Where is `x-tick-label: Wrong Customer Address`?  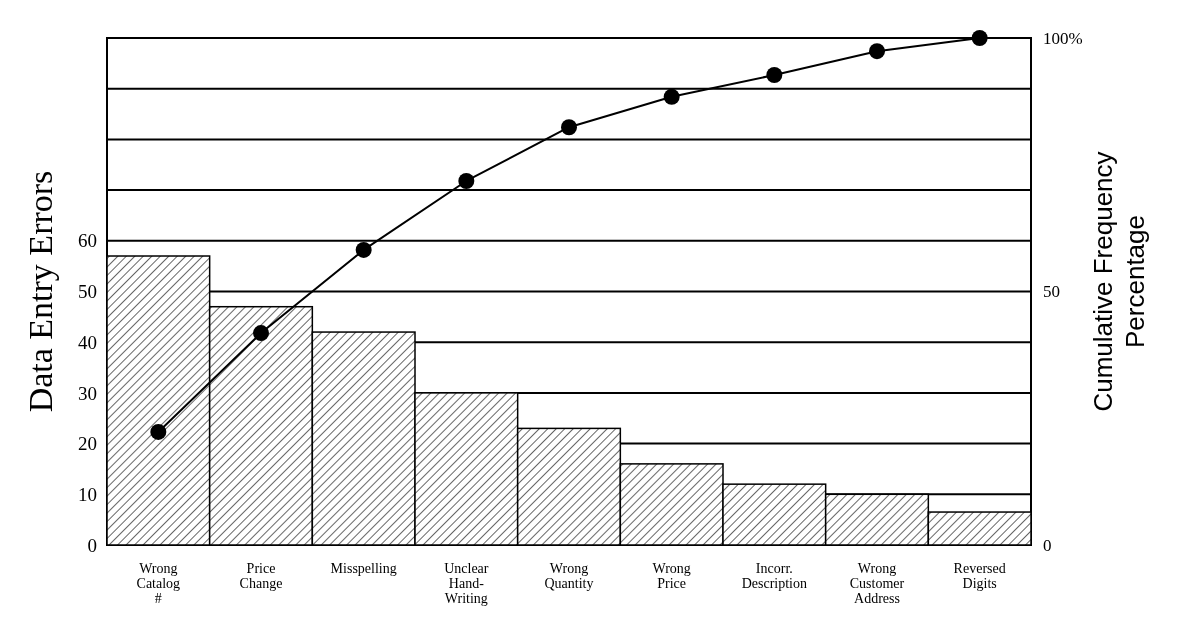 x-tick-label: Wrong Customer Address is located at coordinates (877, 583).